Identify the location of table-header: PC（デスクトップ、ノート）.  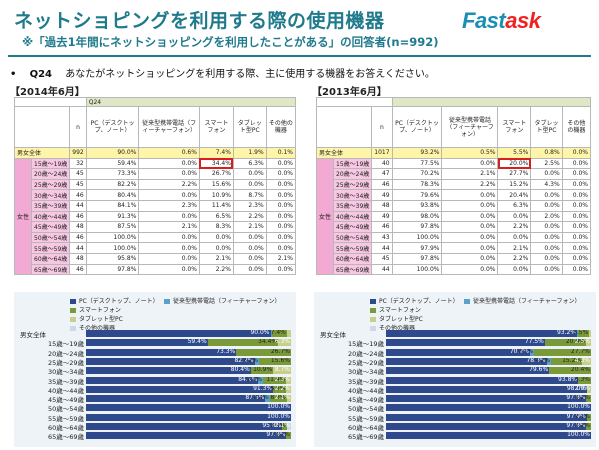
(112, 127).